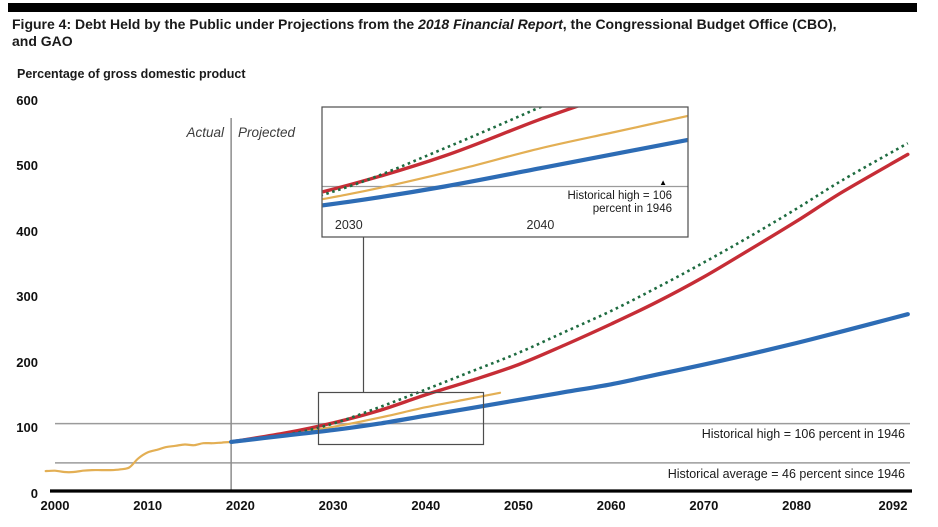  I want to click on y-tick-label: 0, so click(34, 493).